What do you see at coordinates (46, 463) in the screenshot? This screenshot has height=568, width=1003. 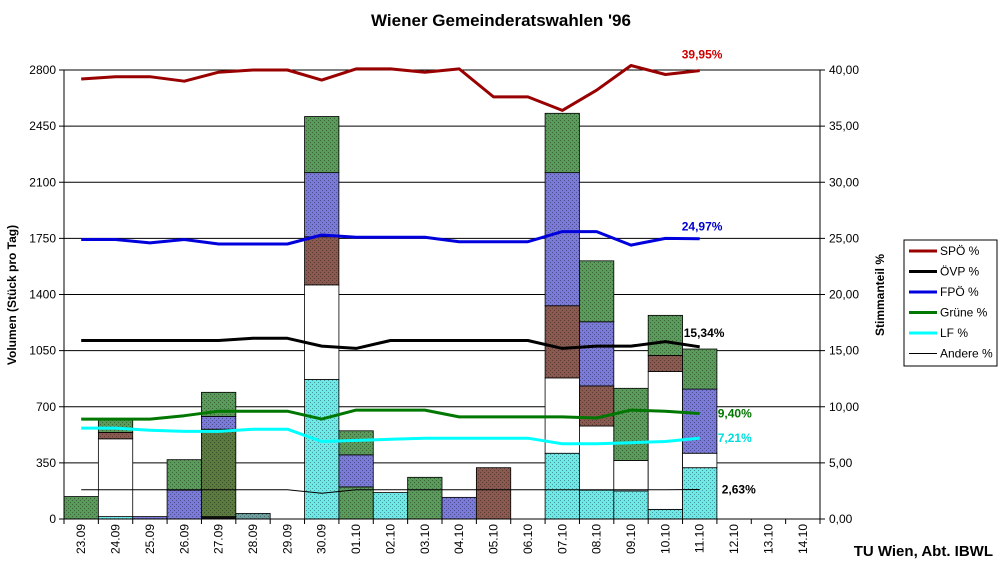 I see `y-tick-label: 350` at bounding box center [46, 463].